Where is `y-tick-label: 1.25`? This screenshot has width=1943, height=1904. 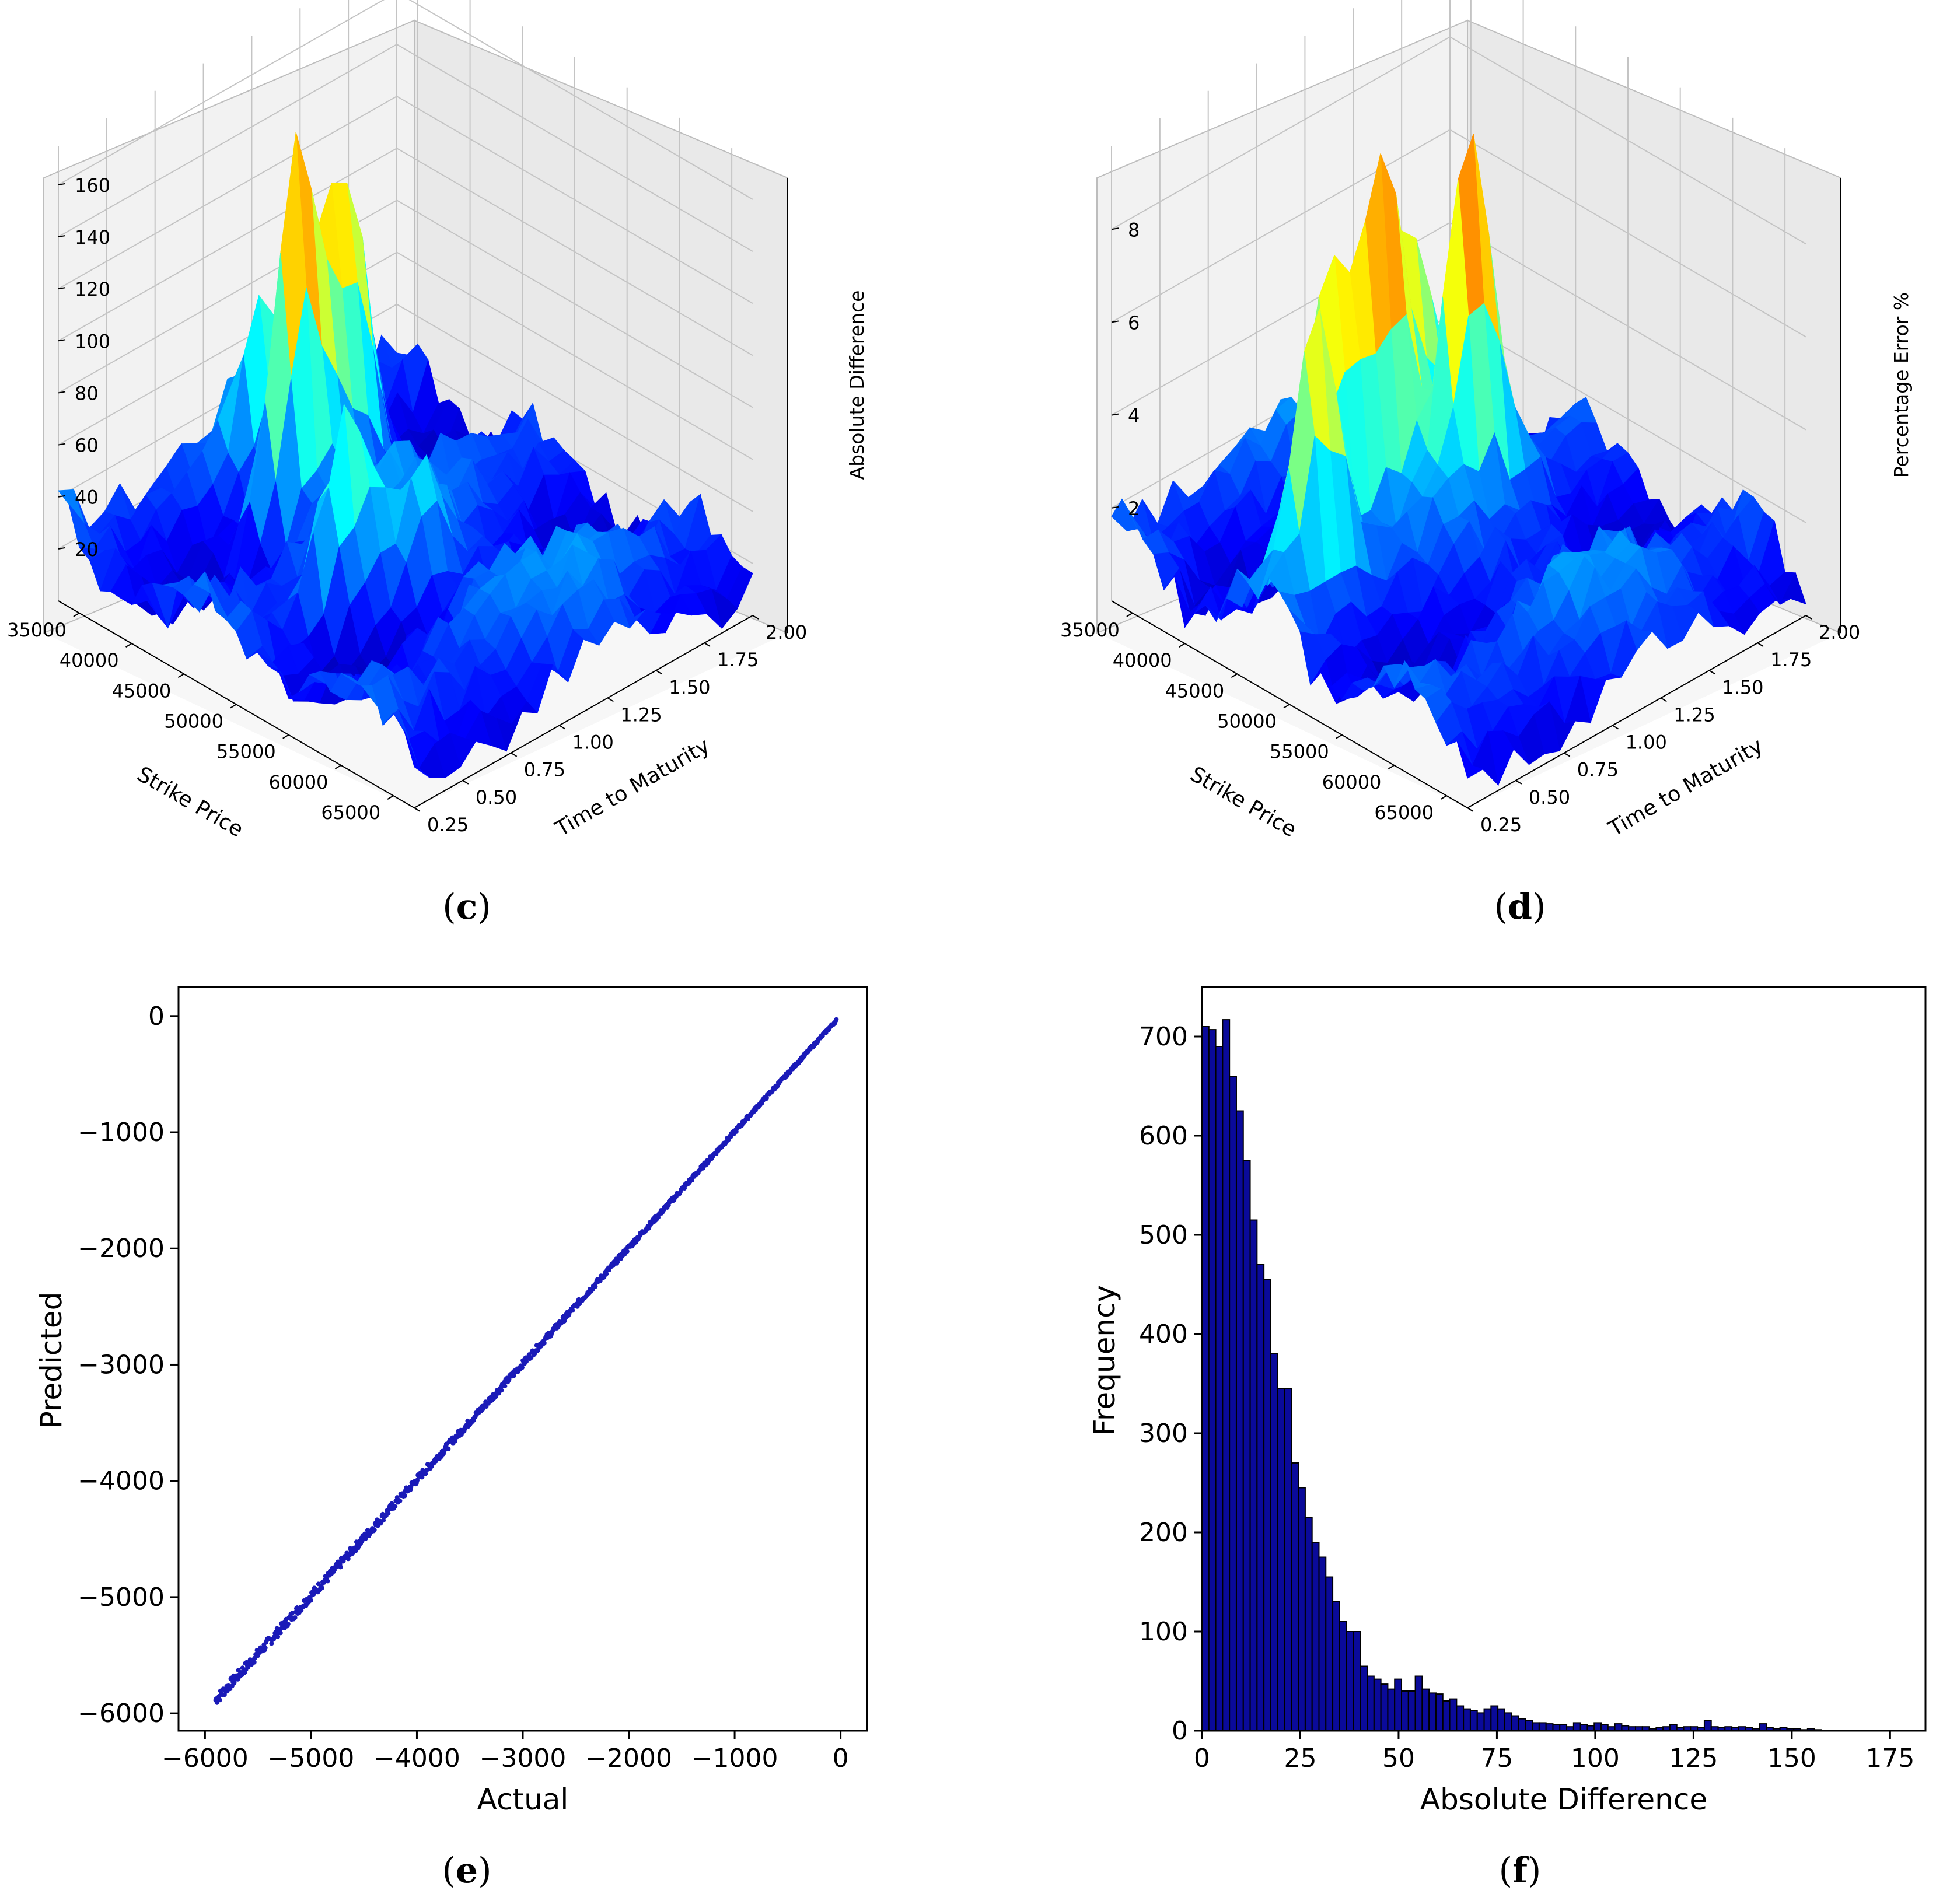 y-tick-label: 1.25 is located at coordinates (641, 715).